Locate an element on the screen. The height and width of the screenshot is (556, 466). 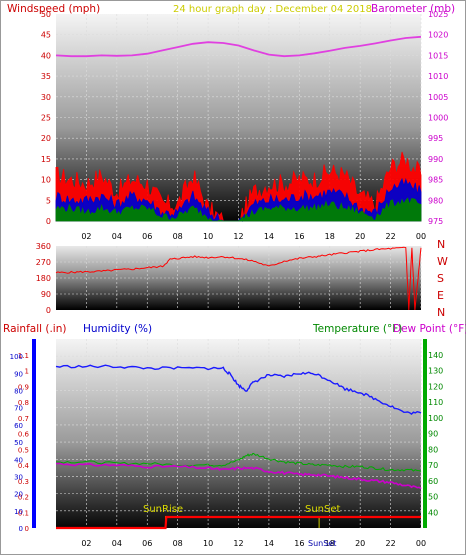
rain-tick-label: 0.5 is located at coordinates (23, 450).